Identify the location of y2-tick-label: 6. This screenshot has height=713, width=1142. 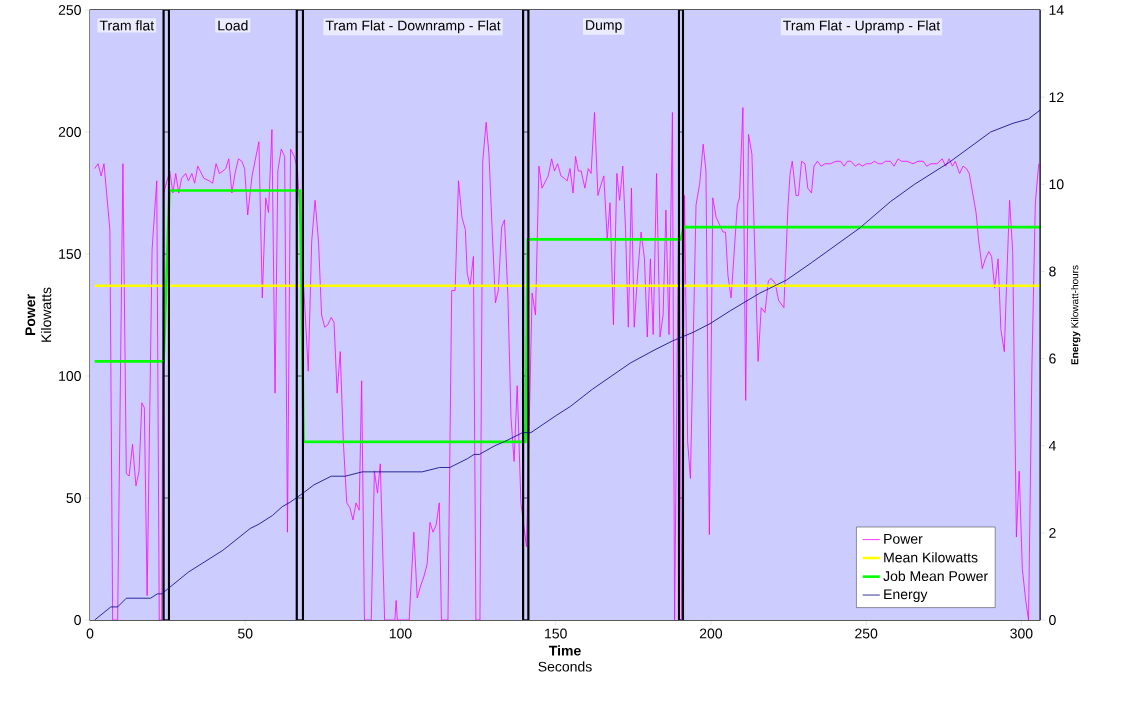
(1052, 358).